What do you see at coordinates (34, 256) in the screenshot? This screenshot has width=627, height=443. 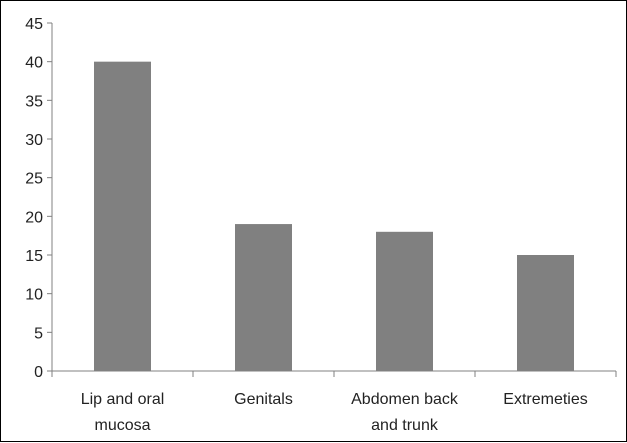 I see `y-tick-label: 15` at bounding box center [34, 256].